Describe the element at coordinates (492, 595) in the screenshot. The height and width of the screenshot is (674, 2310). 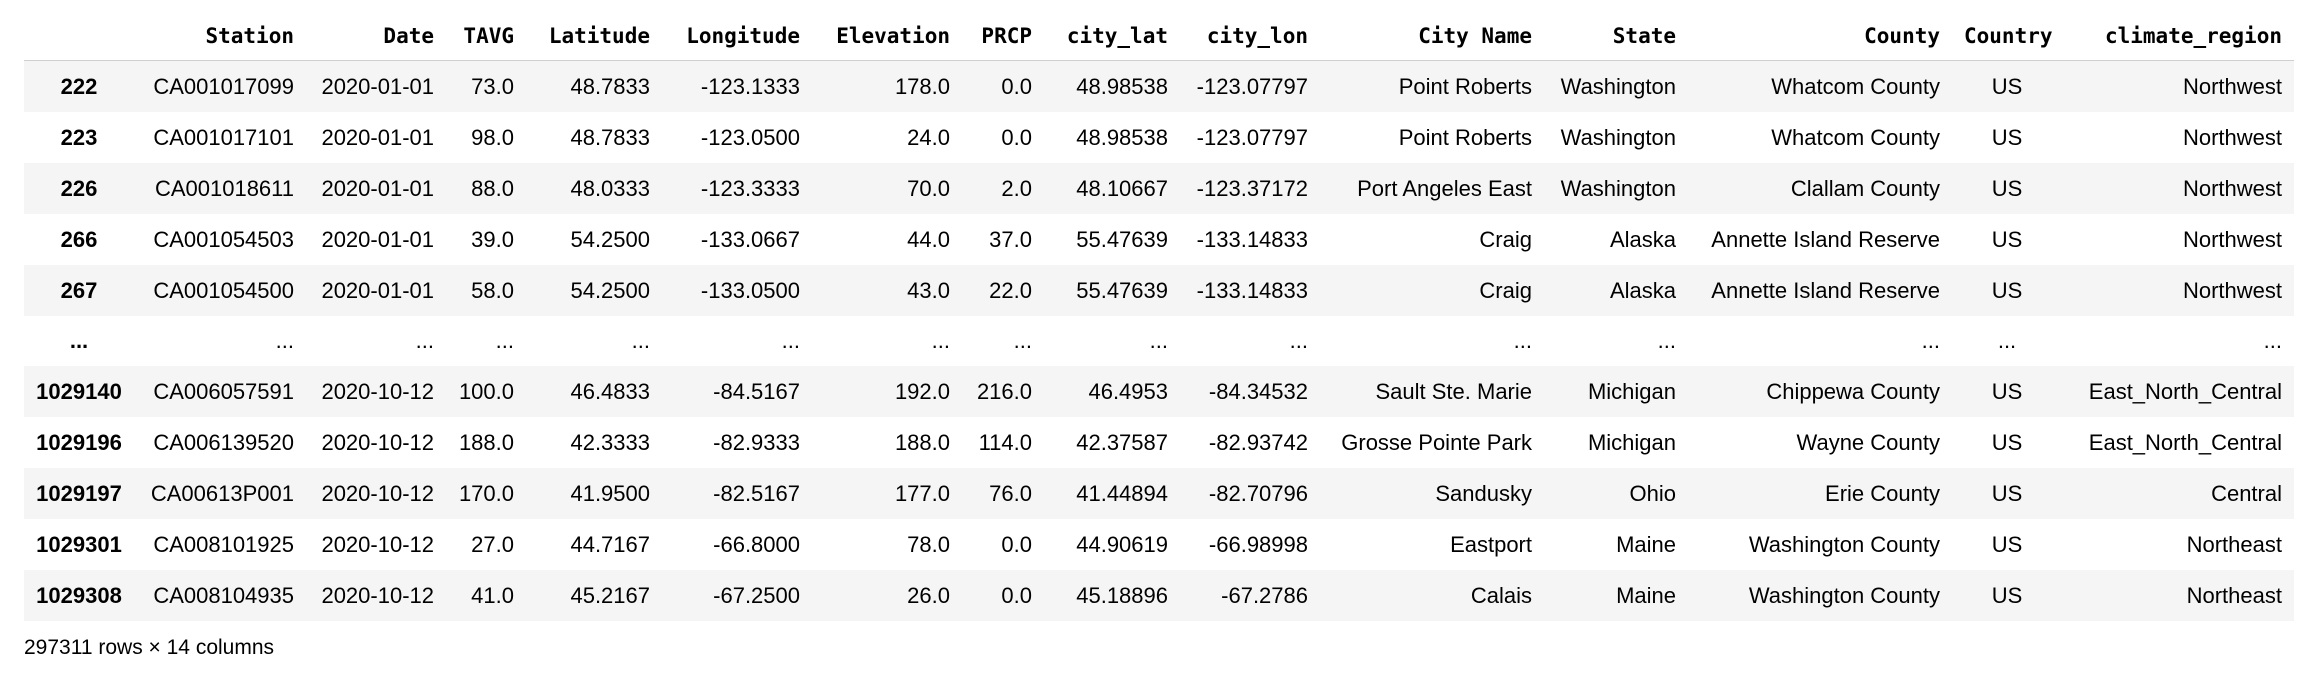
I see `table-cell: 41.0` at that location.